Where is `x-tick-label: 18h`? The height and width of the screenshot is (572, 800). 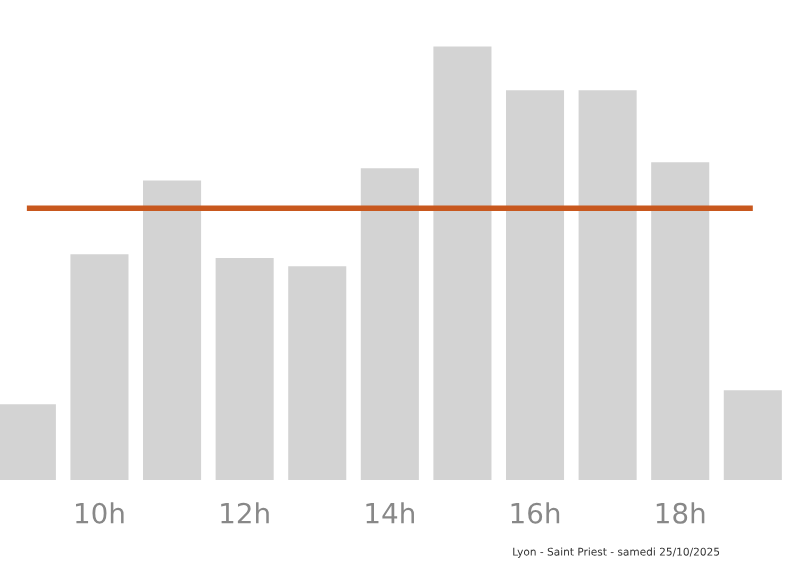
x-tick-label: 18h is located at coordinates (680, 513).